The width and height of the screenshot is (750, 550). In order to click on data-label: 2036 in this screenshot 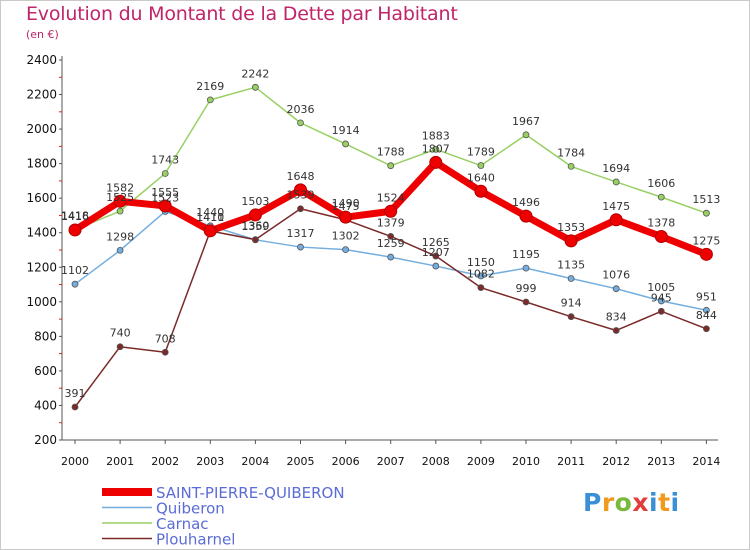, I will do `click(301, 109)`.